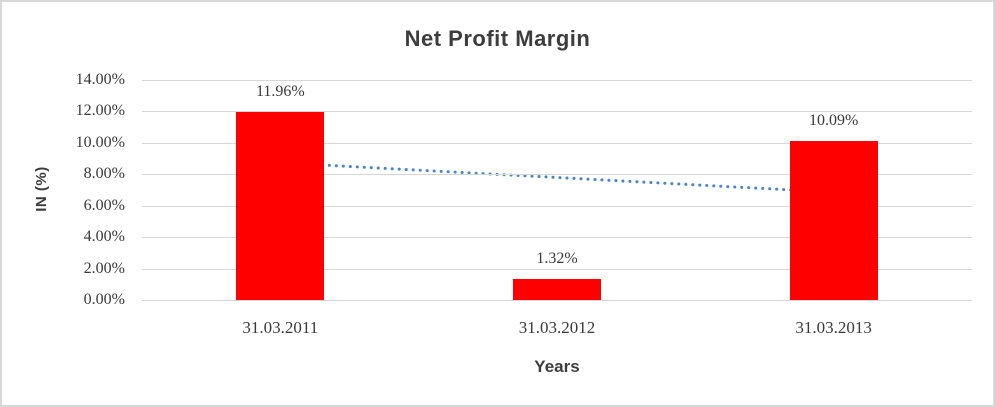 This screenshot has height=407, width=995. What do you see at coordinates (557, 143) in the screenshot?
I see `gridline-10.00%` at bounding box center [557, 143].